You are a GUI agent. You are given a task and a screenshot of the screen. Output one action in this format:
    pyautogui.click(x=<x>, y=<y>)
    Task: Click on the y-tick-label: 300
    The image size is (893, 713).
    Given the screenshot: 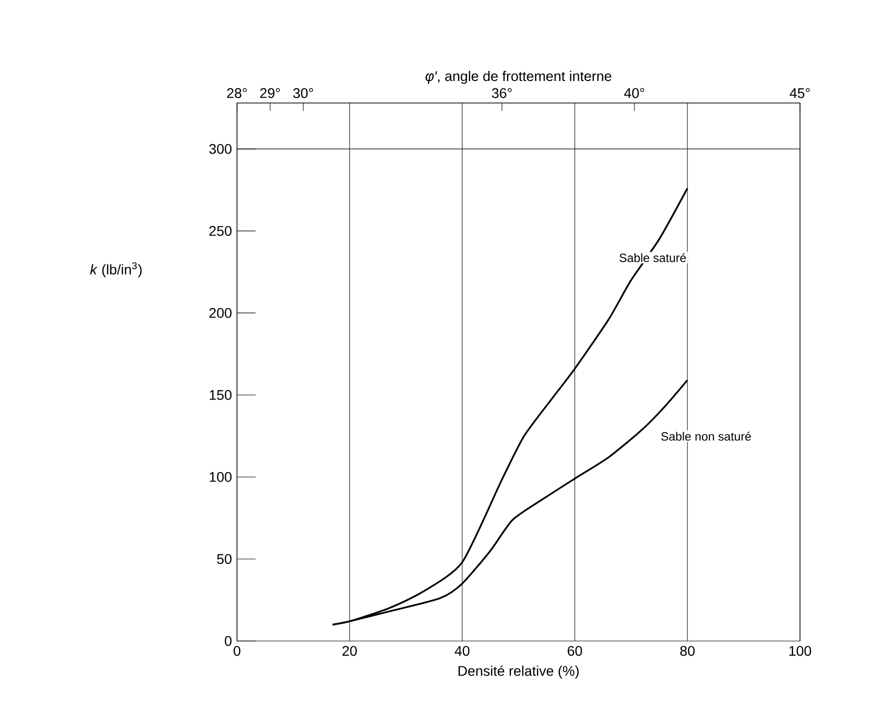 What is the action you would take?
    pyautogui.click(x=220, y=149)
    